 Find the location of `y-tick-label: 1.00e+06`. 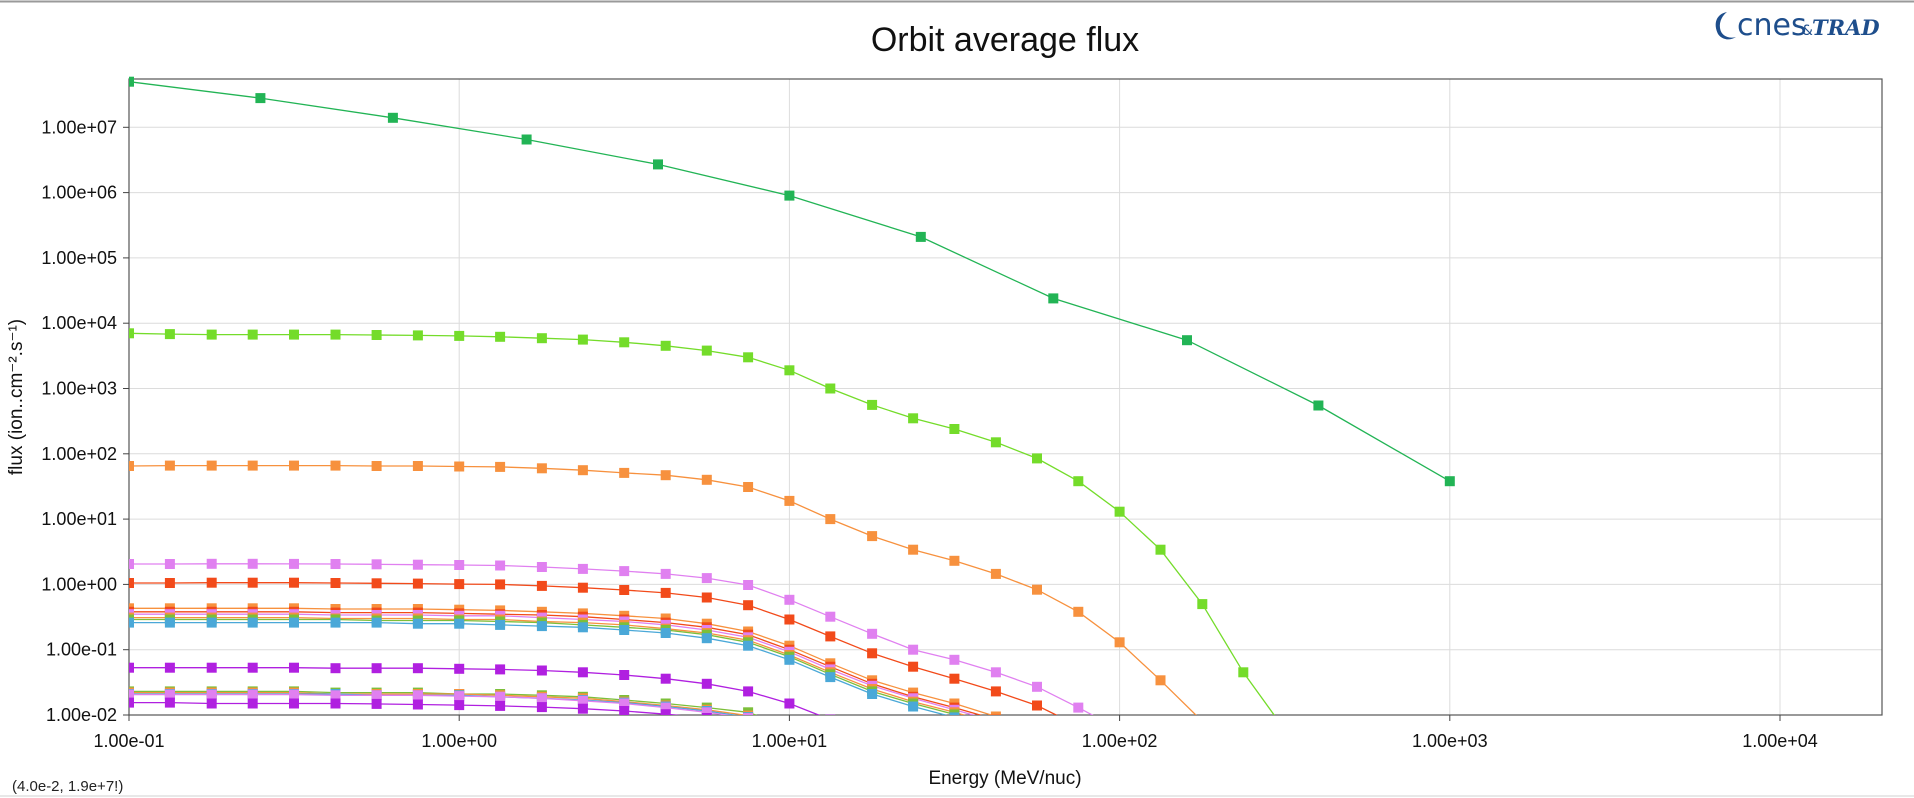

y-tick-label: 1.00e+06 is located at coordinates (79, 193).